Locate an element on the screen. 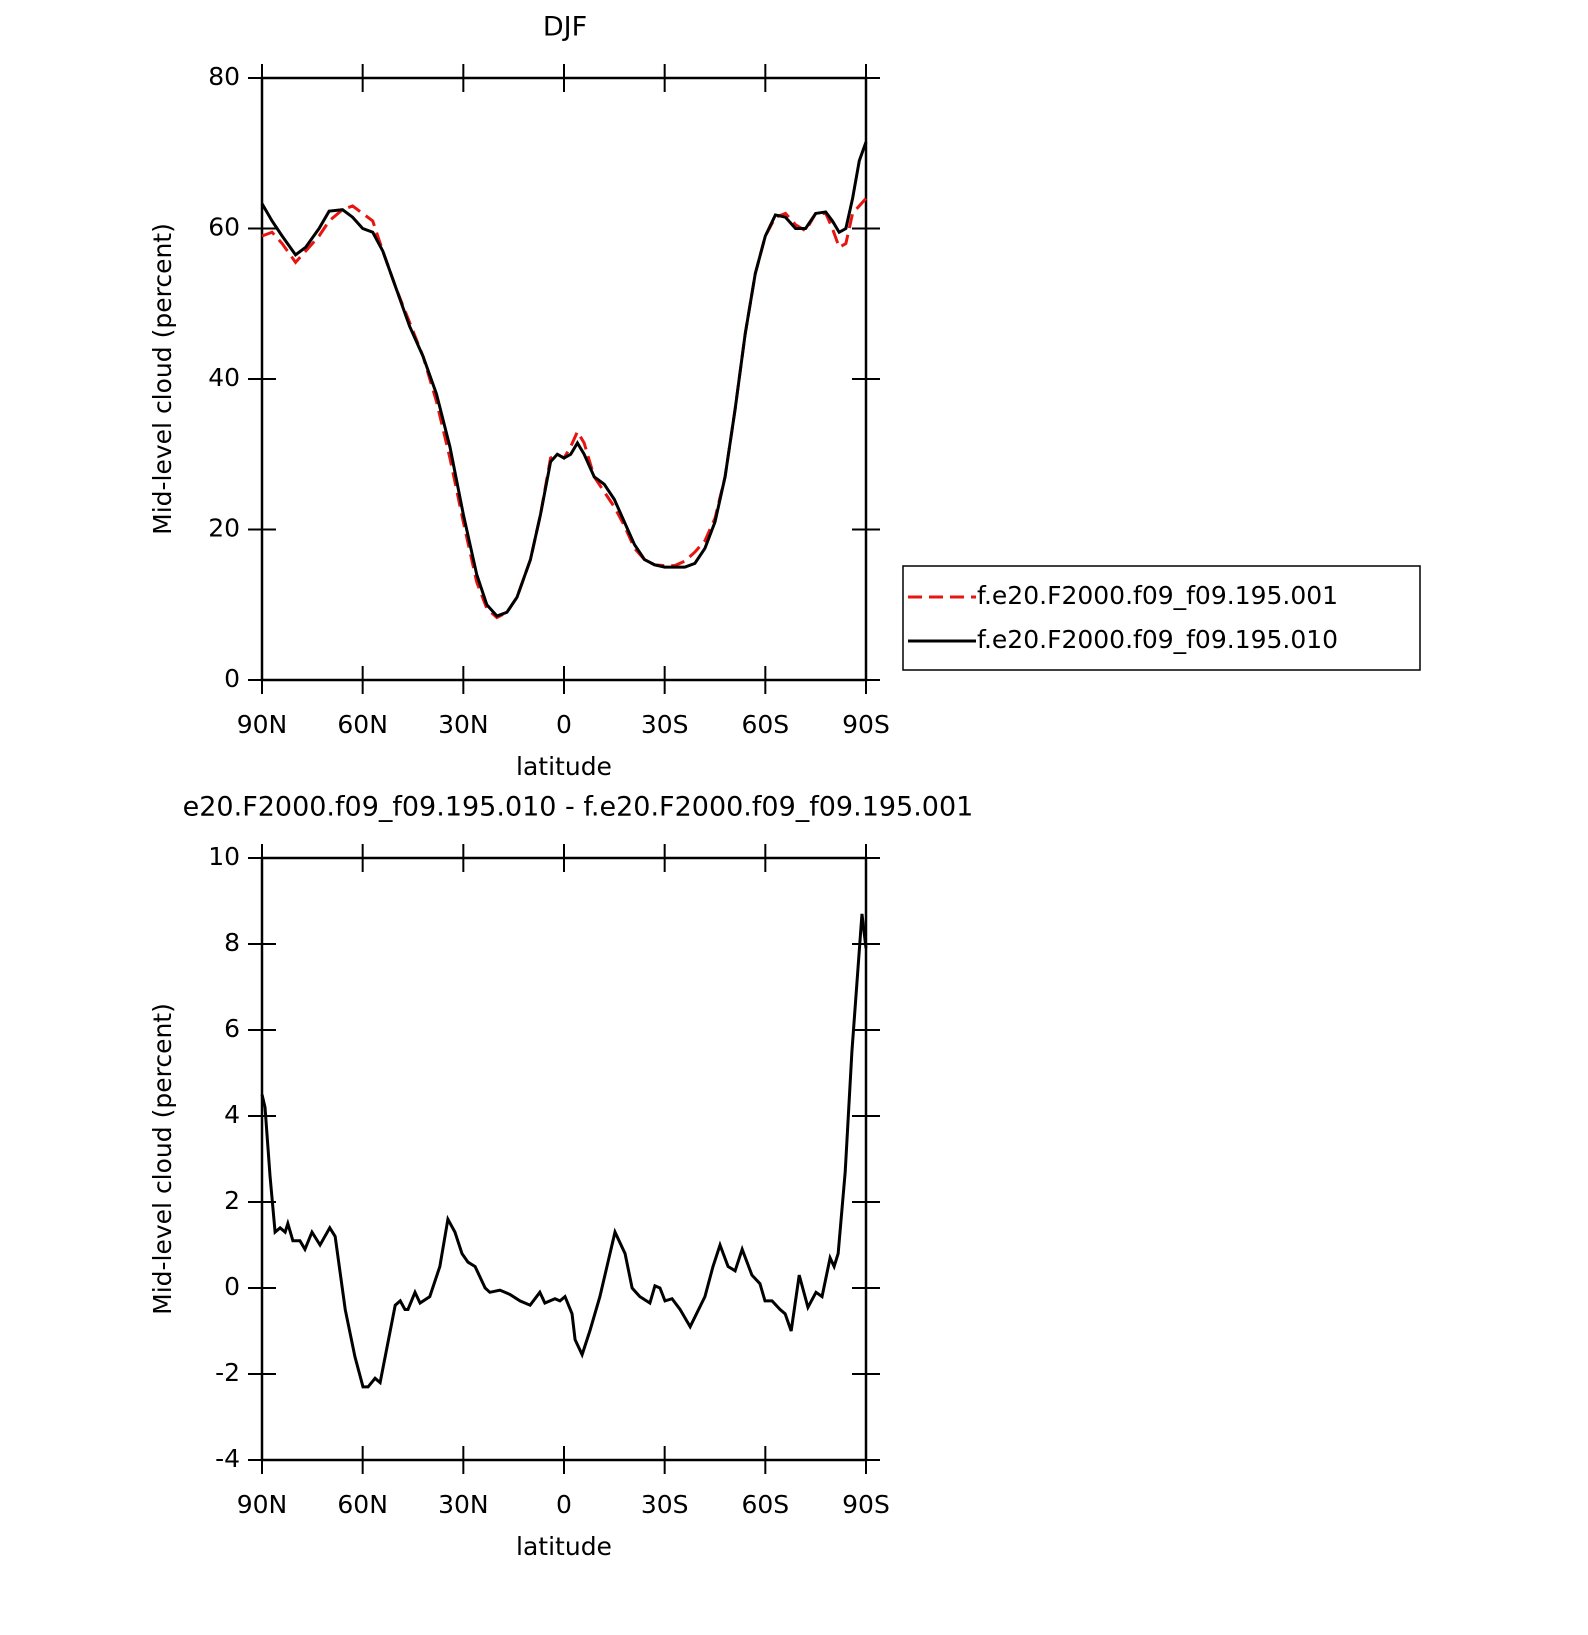  y-tick-label: -4 is located at coordinates (227, 1458).